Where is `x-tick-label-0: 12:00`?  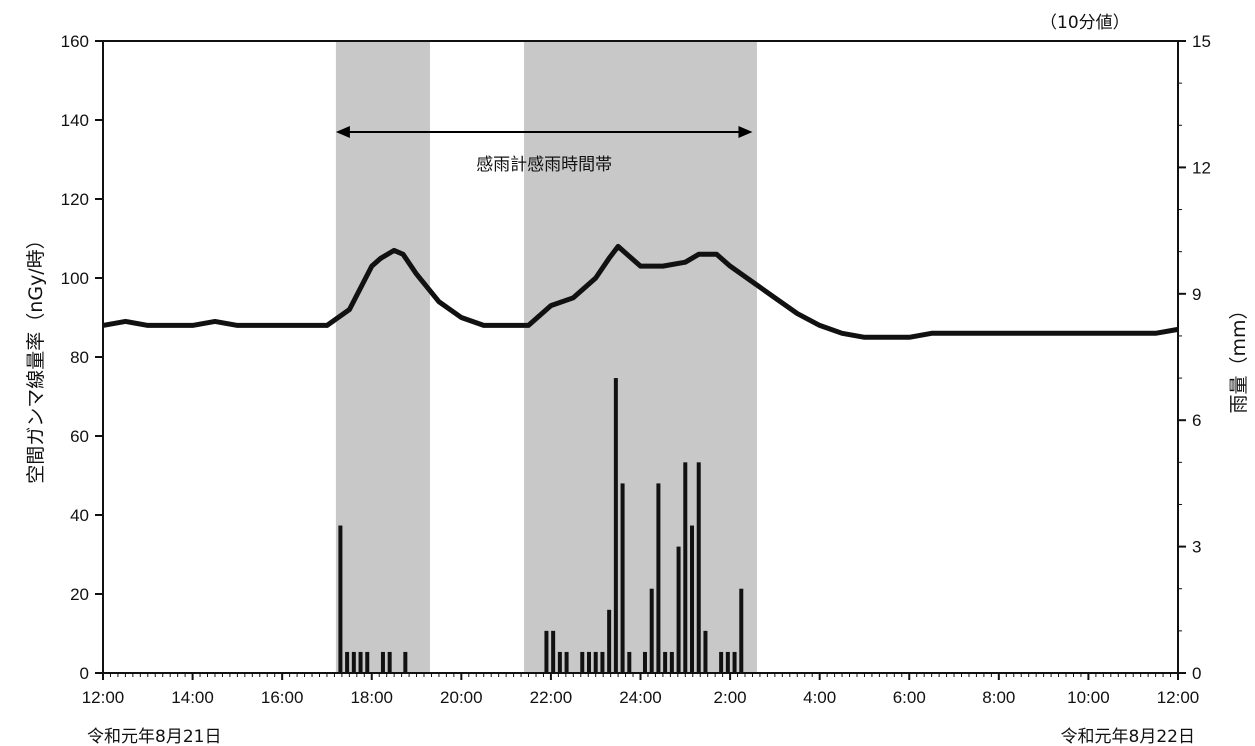 x-tick-label-0: 12:00 is located at coordinates (103, 697).